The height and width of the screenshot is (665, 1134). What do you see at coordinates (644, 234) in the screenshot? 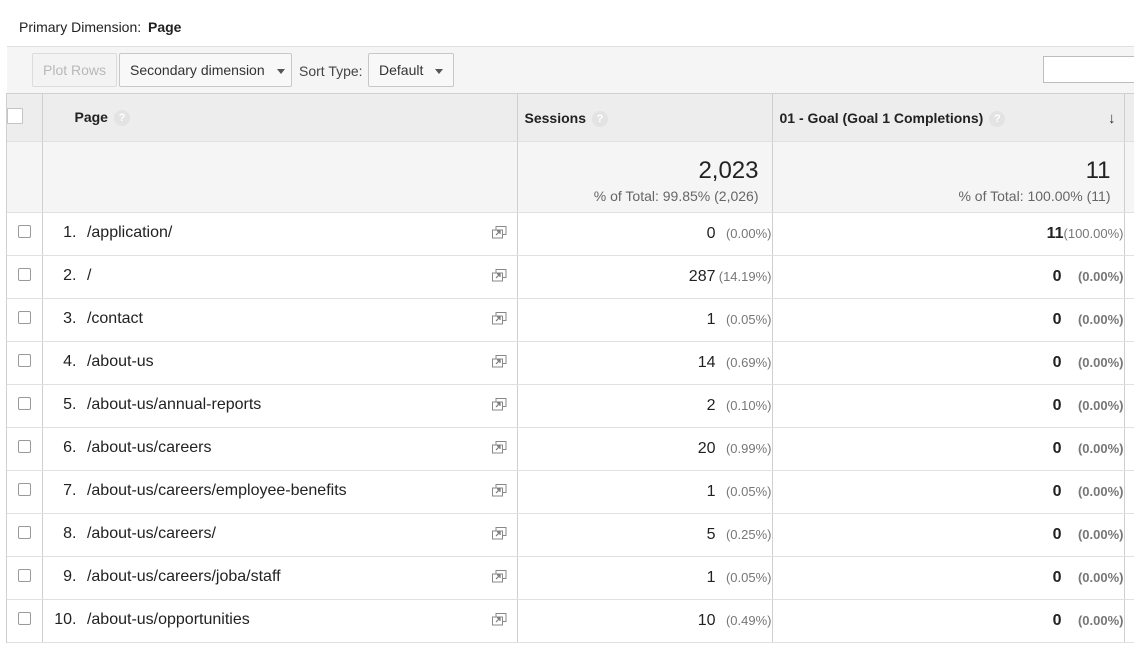
I see `sessions-cell: 0 (0.00%)` at bounding box center [644, 234].